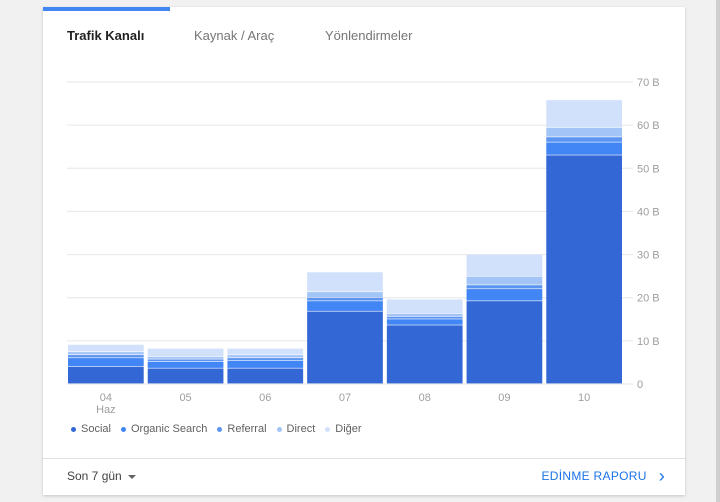 This screenshot has width=720, height=502. What do you see at coordinates (131, 476) in the screenshot?
I see `caret-down-icon` at bounding box center [131, 476].